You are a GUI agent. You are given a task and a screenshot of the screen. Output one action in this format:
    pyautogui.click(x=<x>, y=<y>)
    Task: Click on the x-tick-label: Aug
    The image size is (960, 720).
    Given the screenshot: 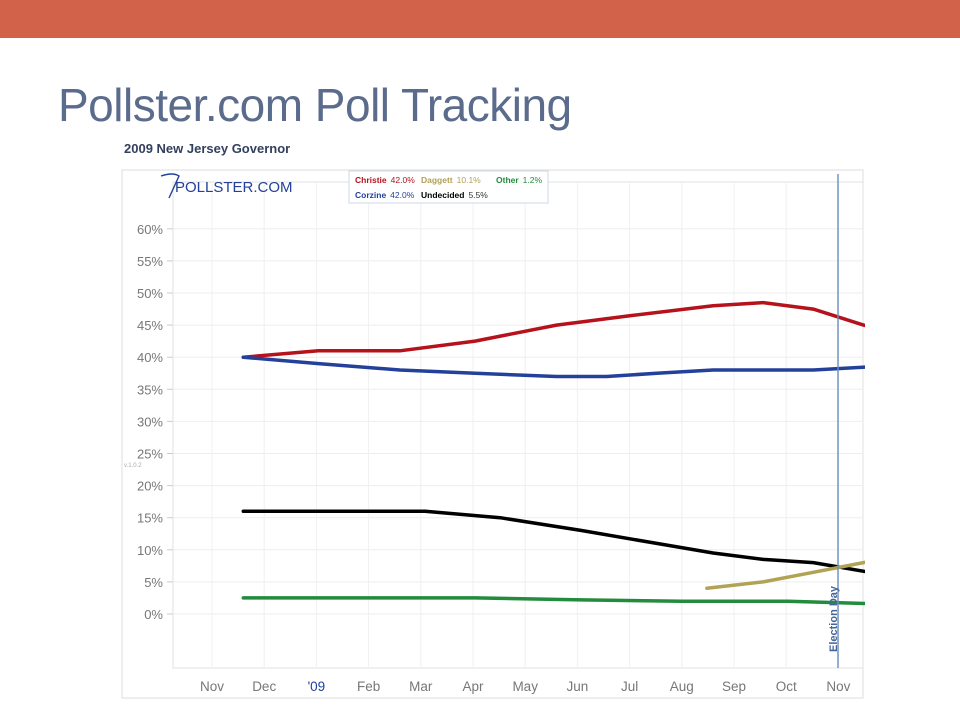 What is the action you would take?
    pyautogui.click(x=682, y=686)
    